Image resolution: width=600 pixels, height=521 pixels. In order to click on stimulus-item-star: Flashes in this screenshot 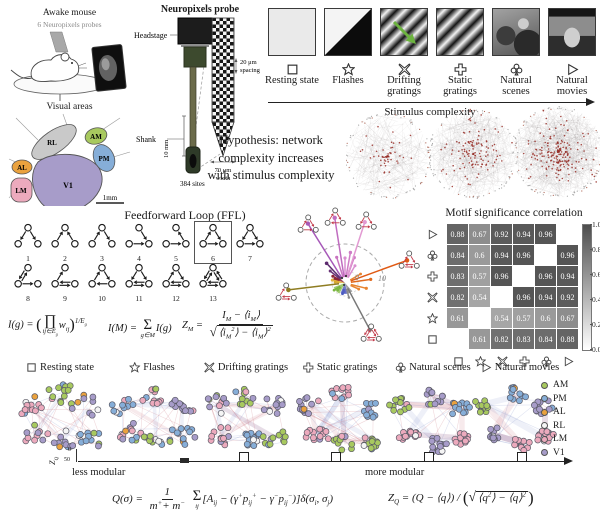, I will do `click(348, 47)`.